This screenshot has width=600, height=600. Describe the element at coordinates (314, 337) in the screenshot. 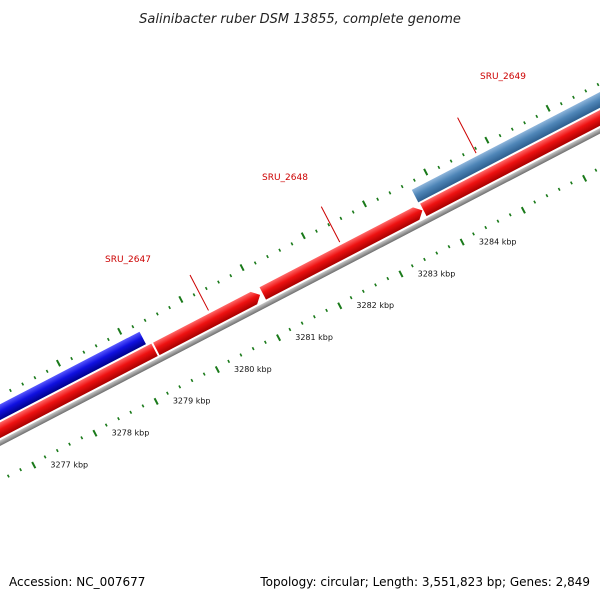

I see `scale-label: 3281 kbp` at that location.